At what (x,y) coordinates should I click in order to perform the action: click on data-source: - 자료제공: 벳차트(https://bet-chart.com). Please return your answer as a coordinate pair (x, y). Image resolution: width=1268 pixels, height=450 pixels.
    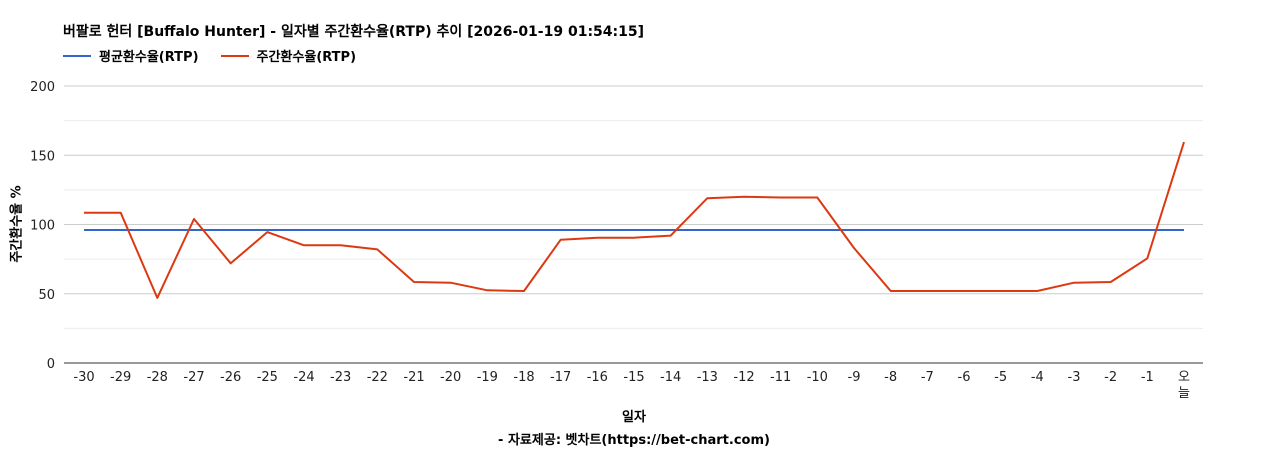
    Looking at the image, I should click on (634, 440).